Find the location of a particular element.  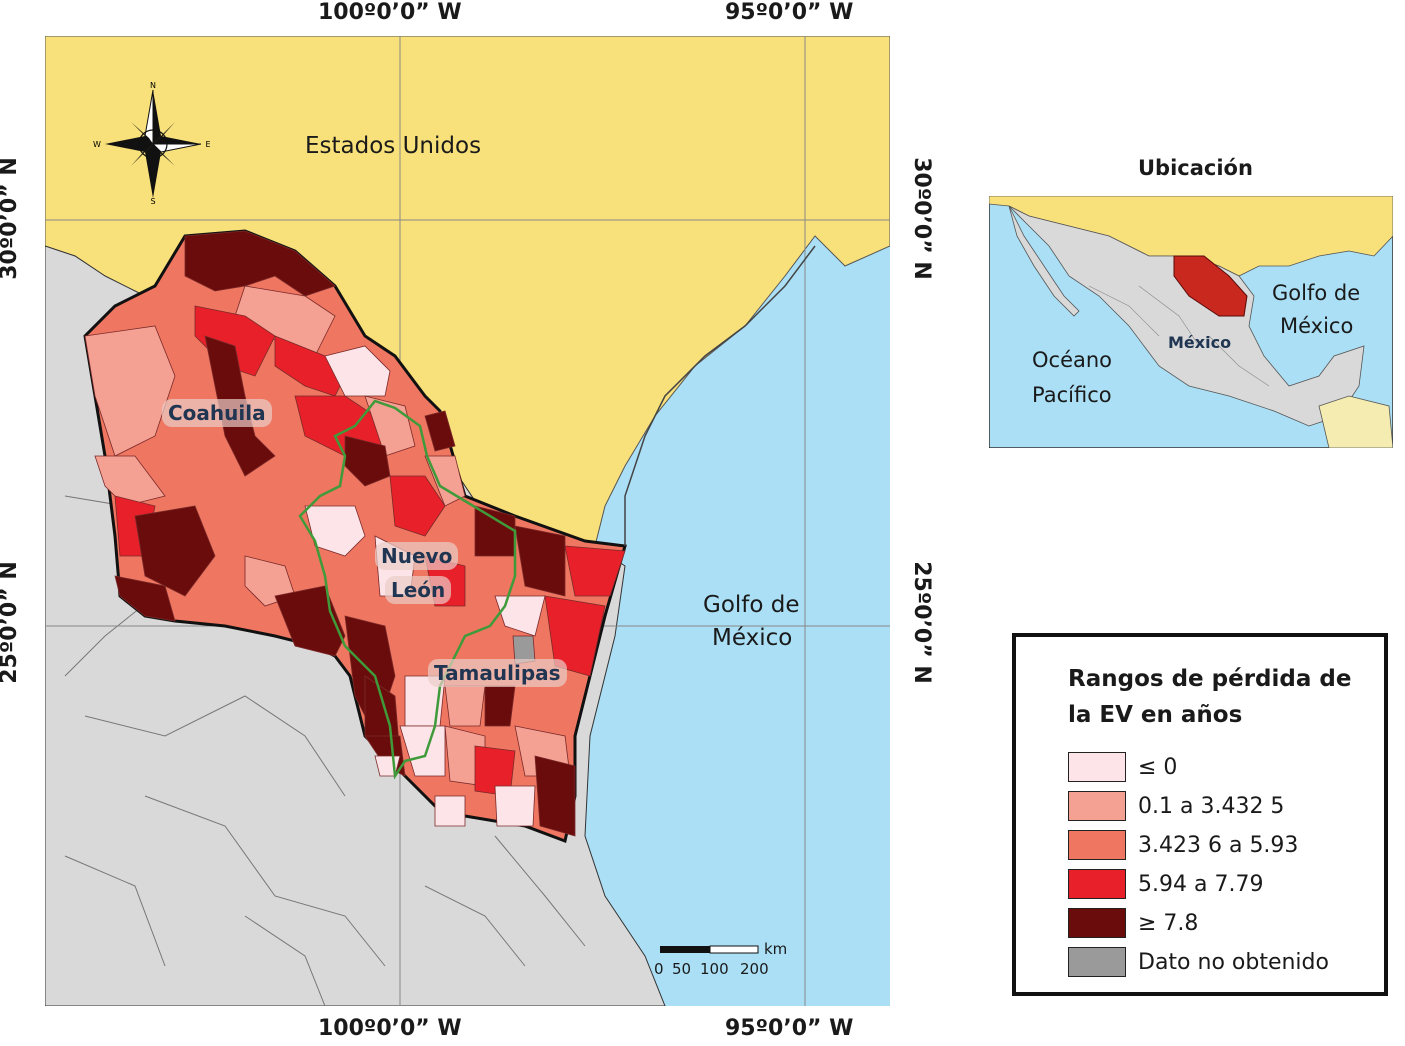

inset-ocean-label-line1: Océano is located at coordinates (1072, 360).